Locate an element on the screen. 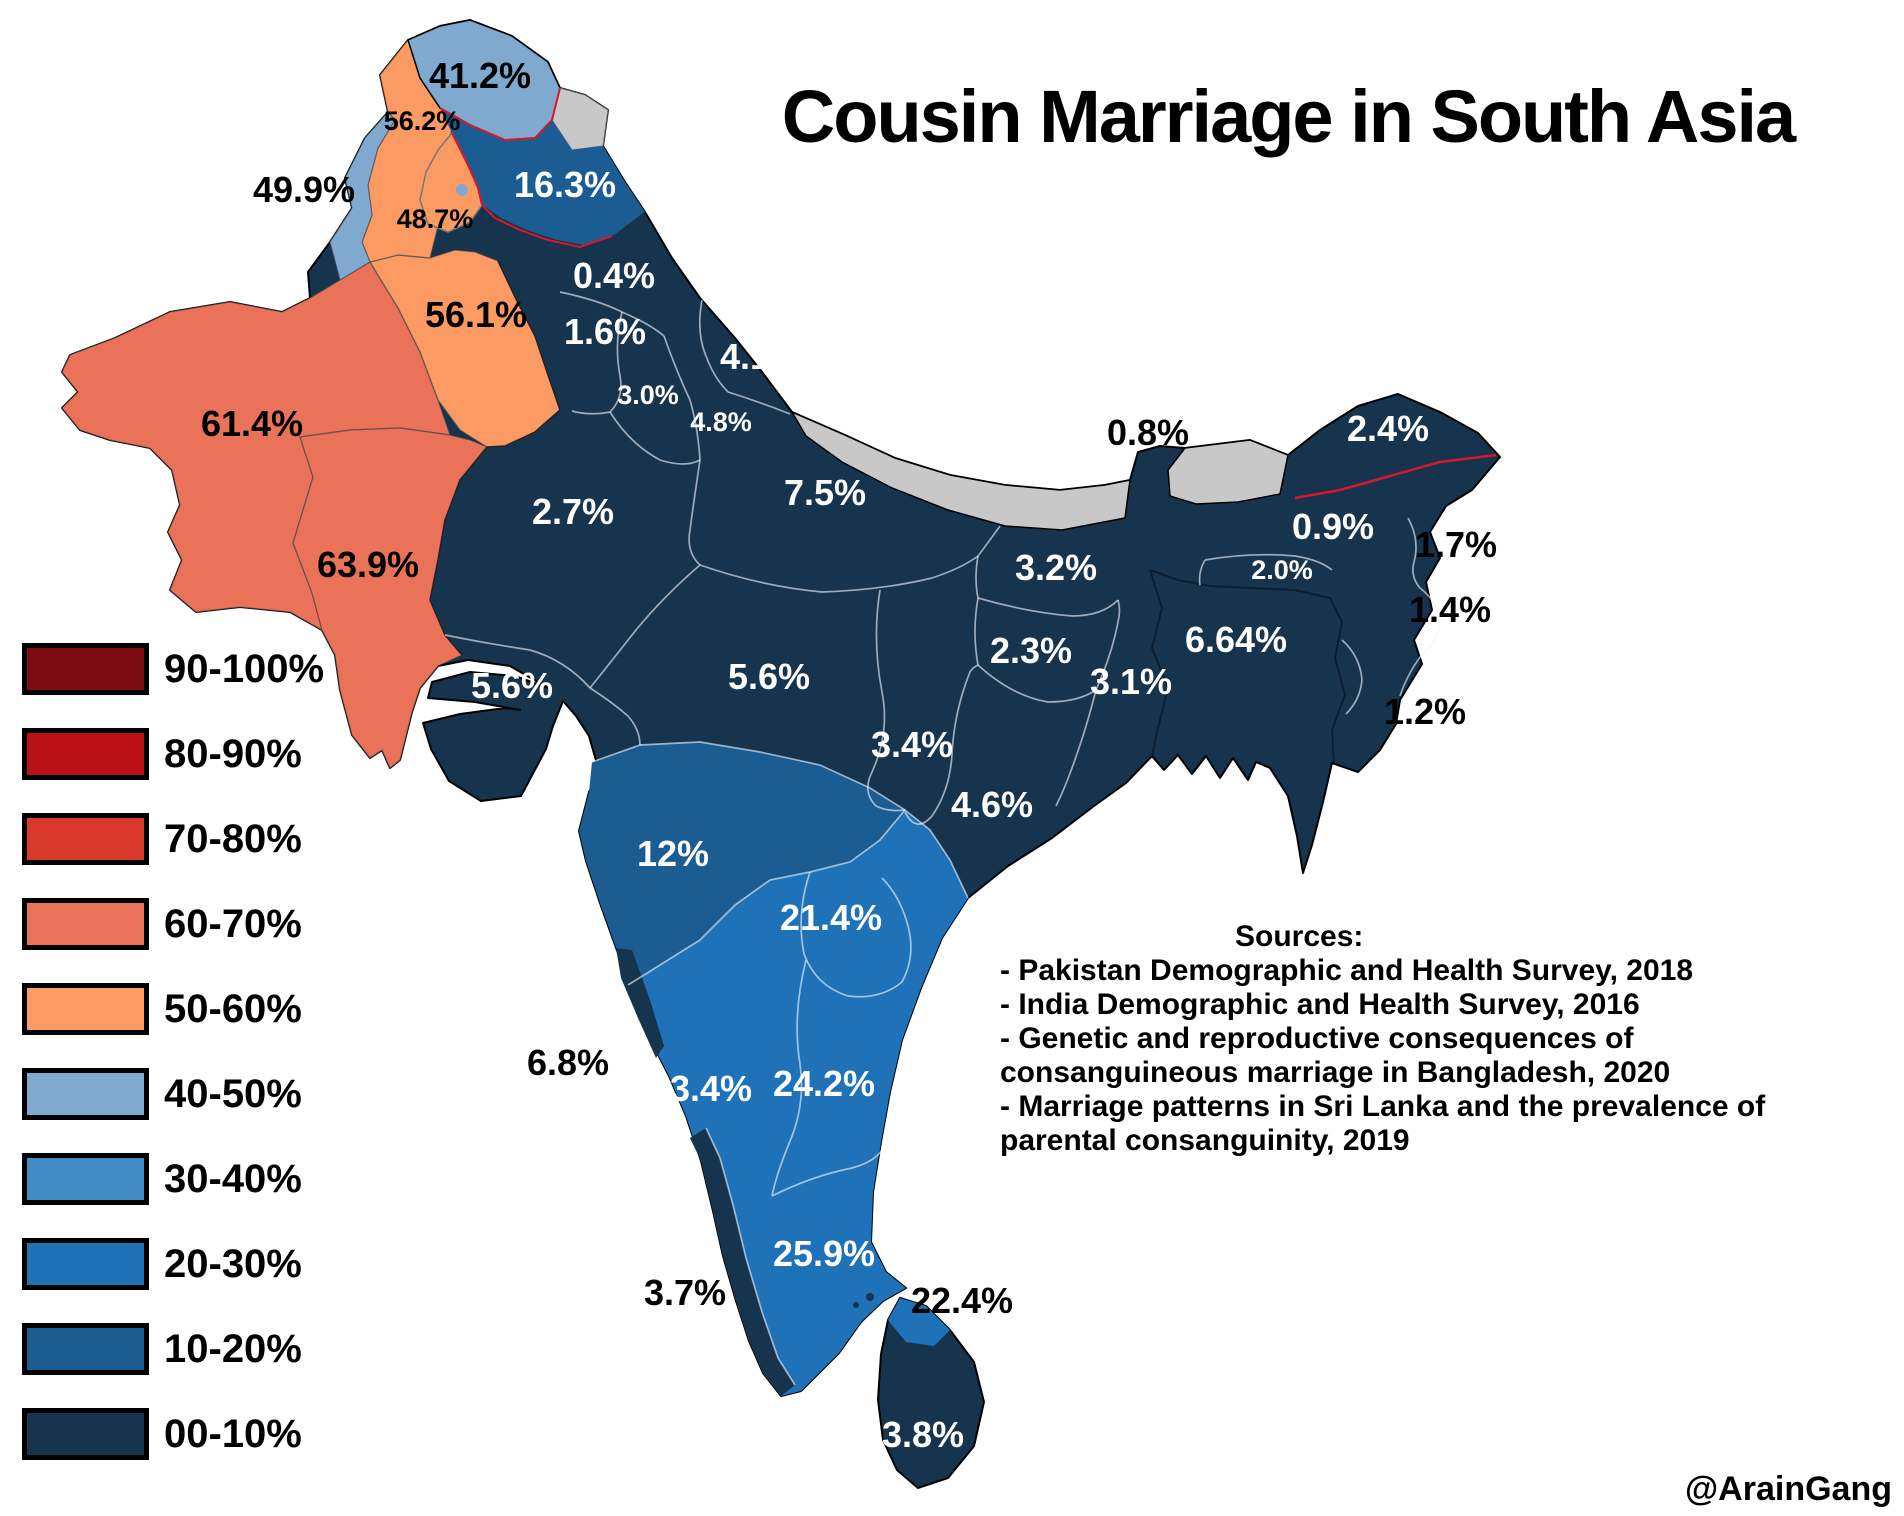 Image resolution: width=1904 pixels, height=1516 pixels. label-jammu-kashmir: 16.3% is located at coordinates (565, 184).